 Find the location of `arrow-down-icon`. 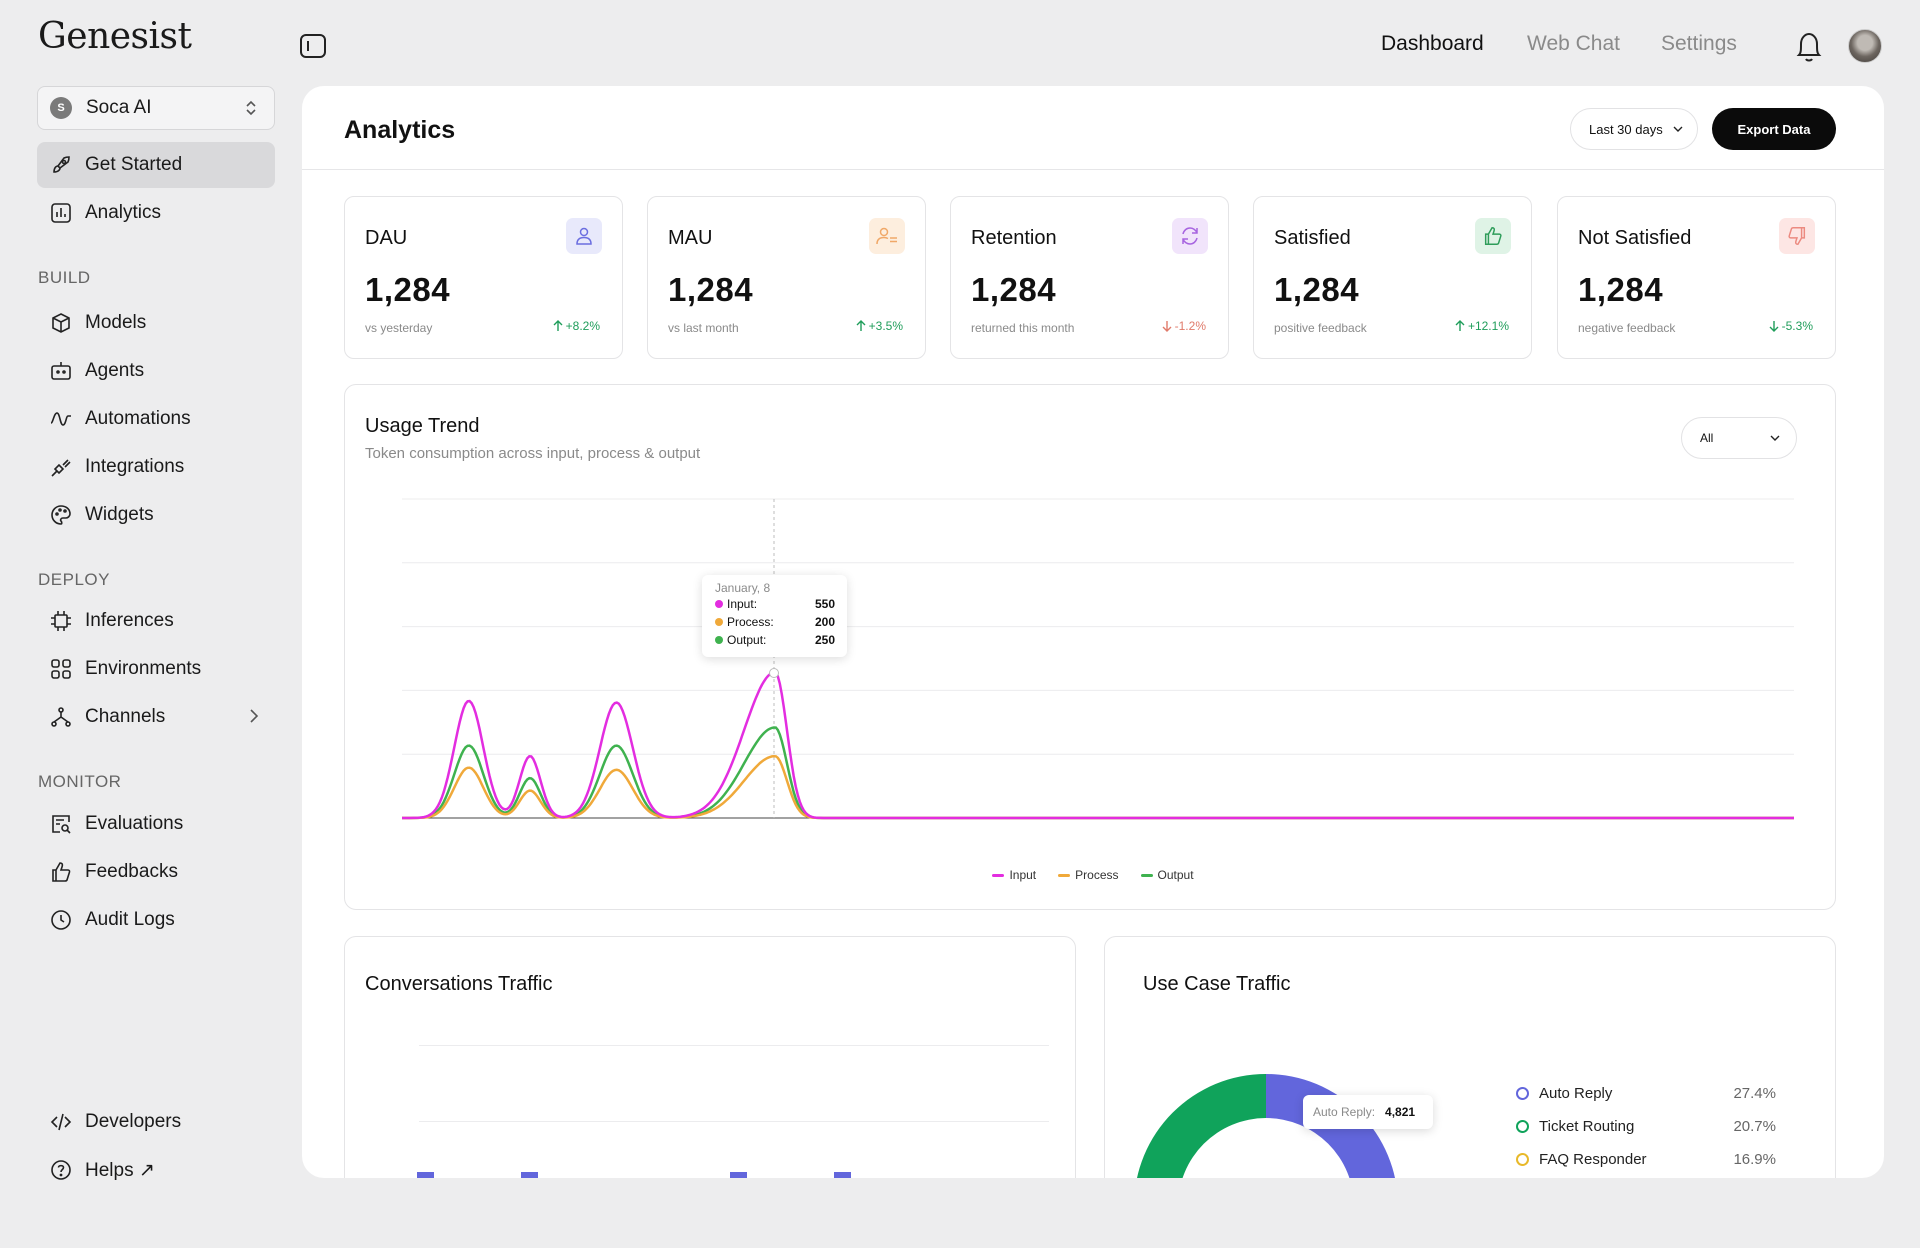

arrow-down-icon is located at coordinates (1774, 326).